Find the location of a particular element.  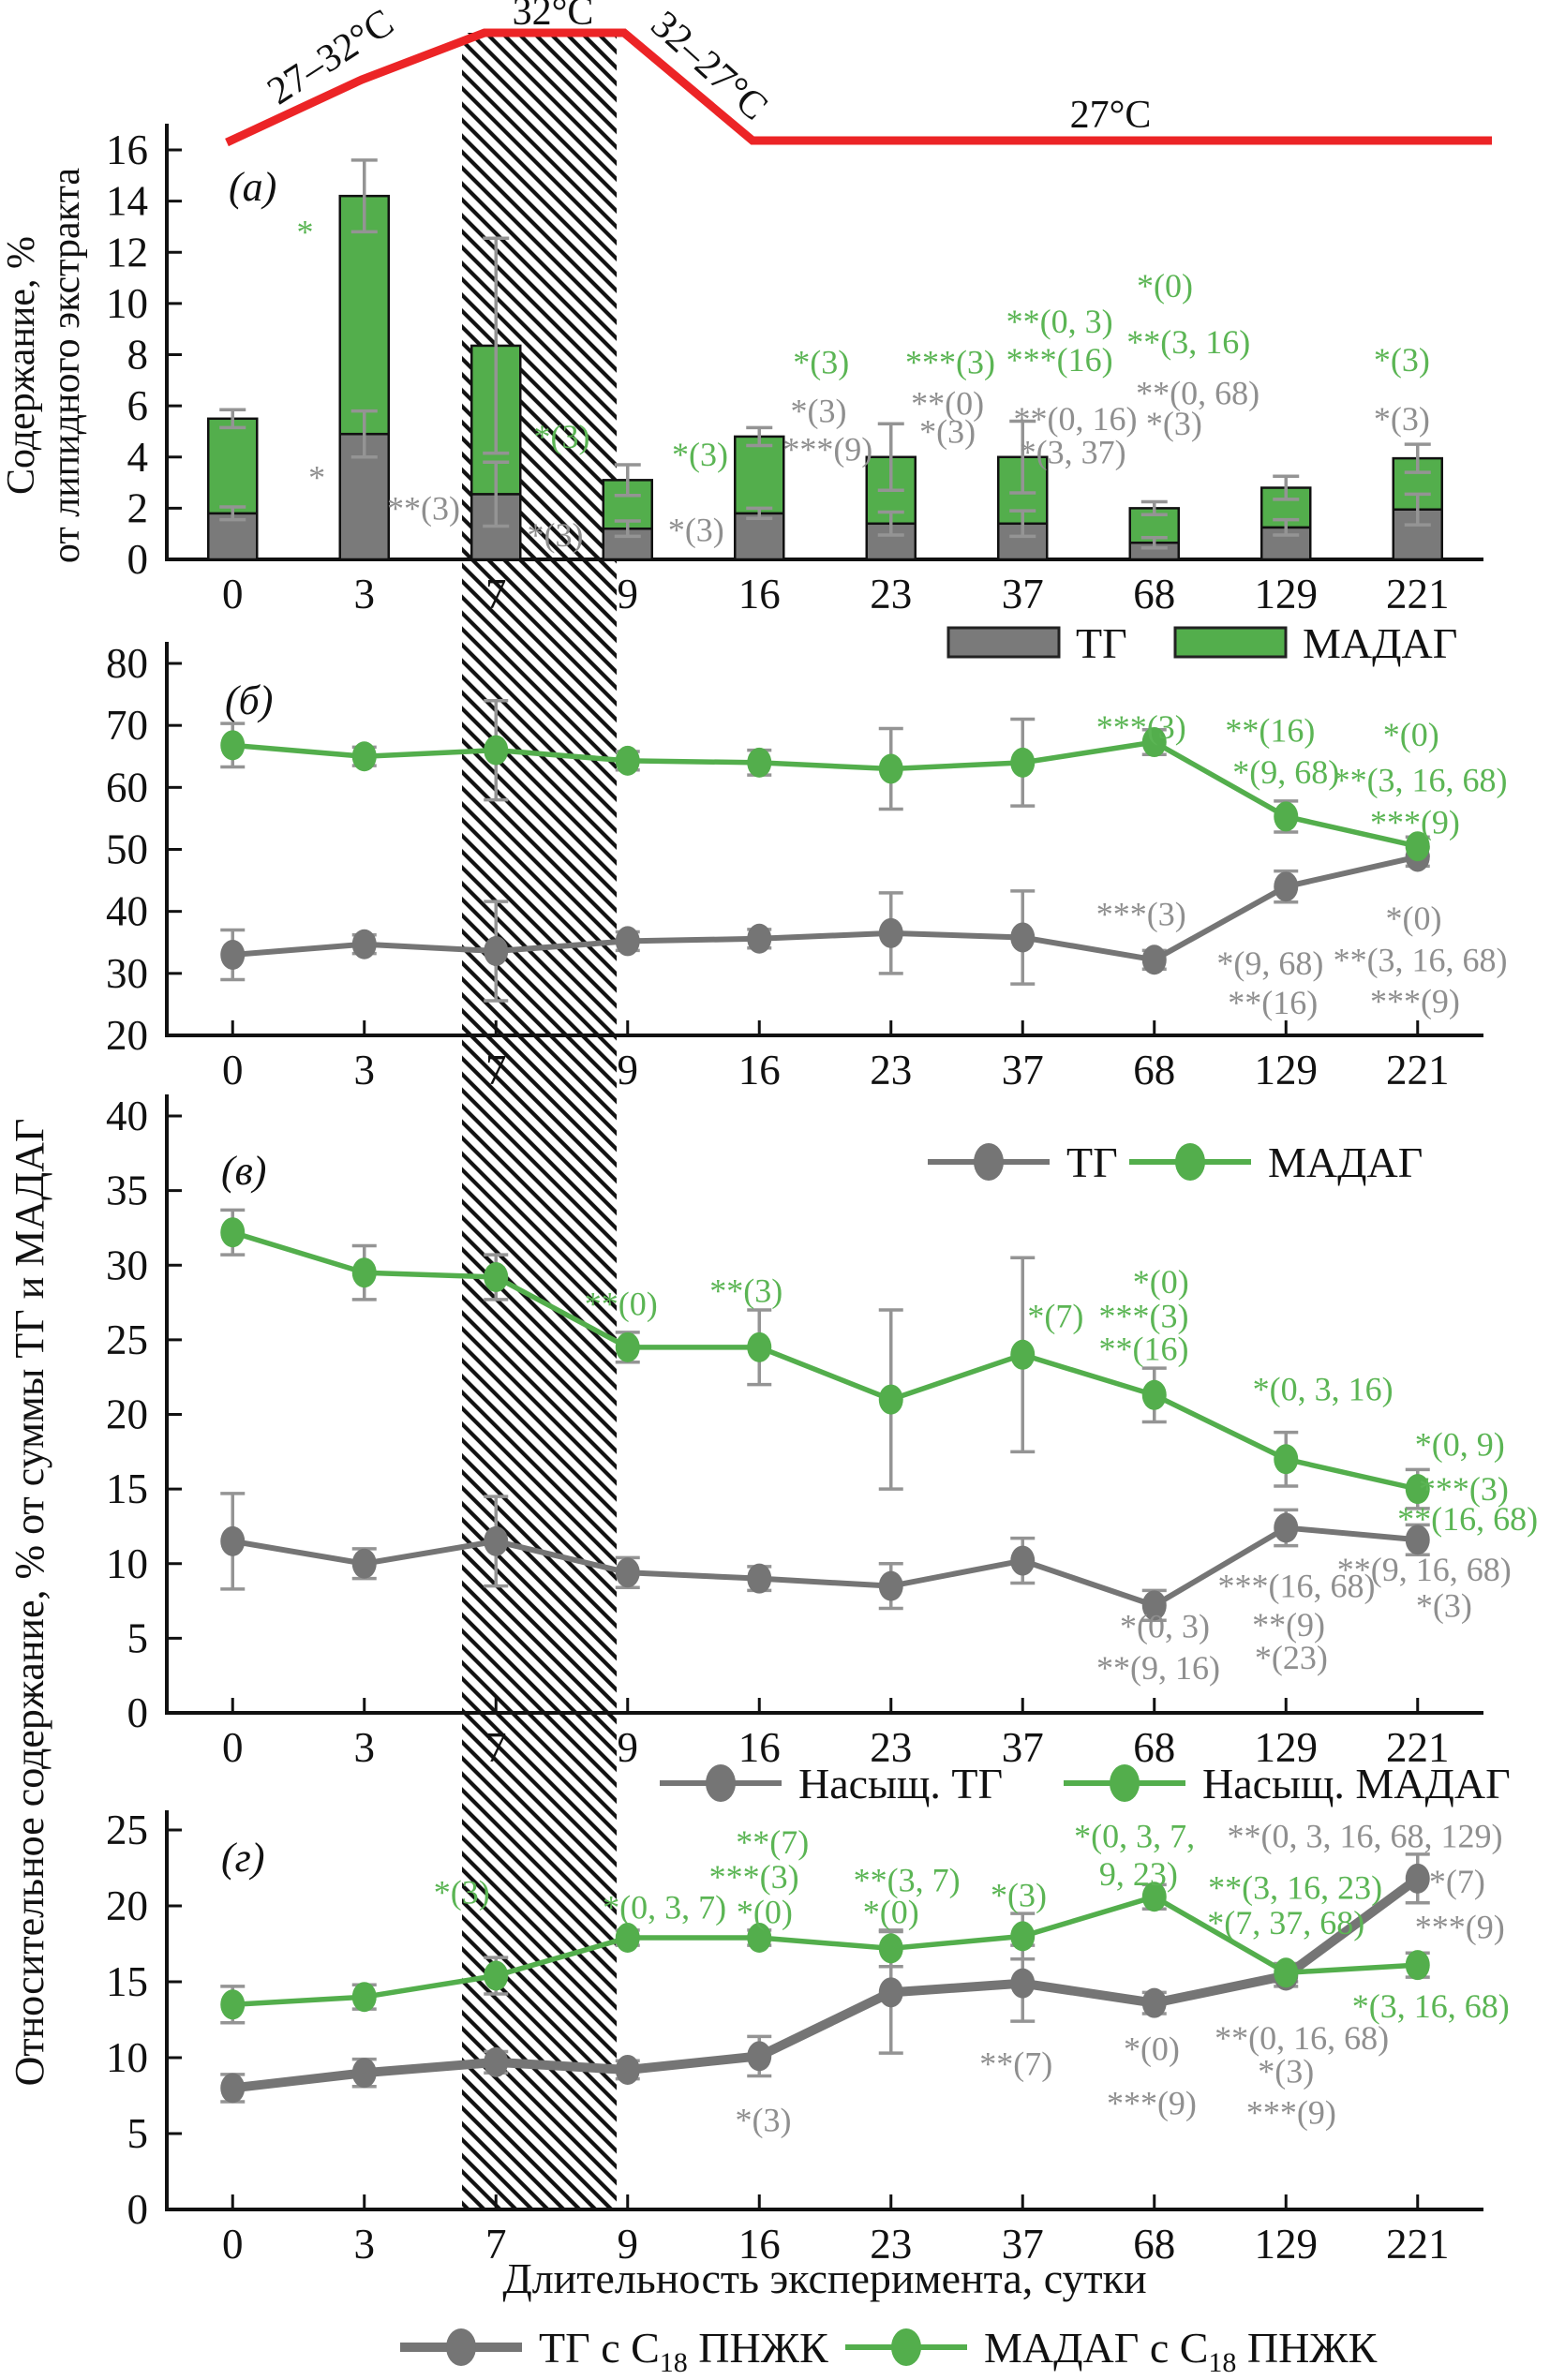

legend-label: Насыщ. ТГ is located at coordinates (901, 1783).